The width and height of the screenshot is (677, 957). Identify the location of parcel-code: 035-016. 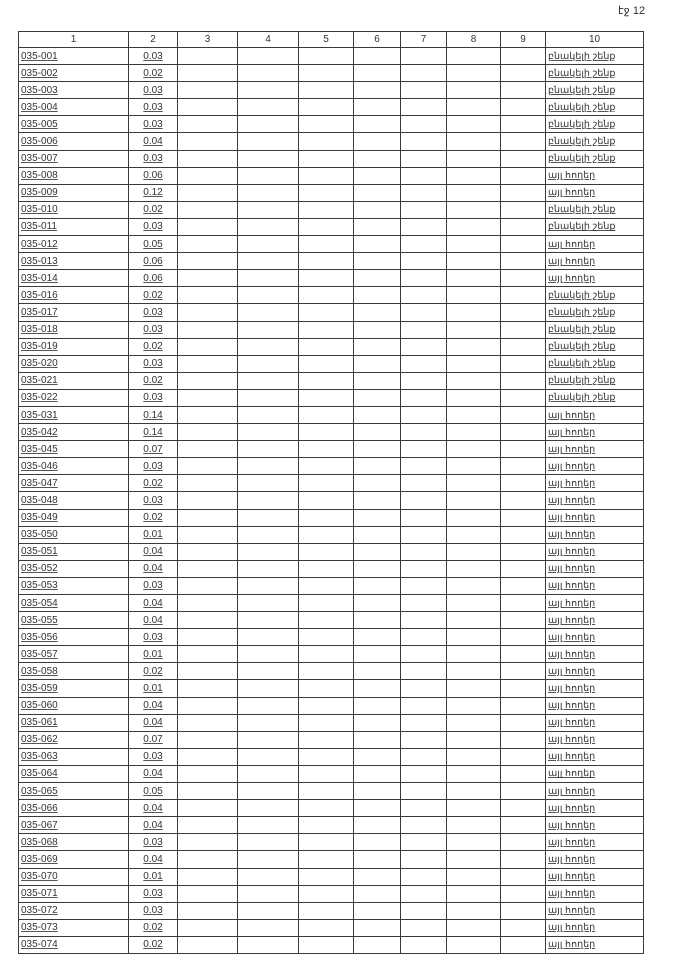
(73, 295).